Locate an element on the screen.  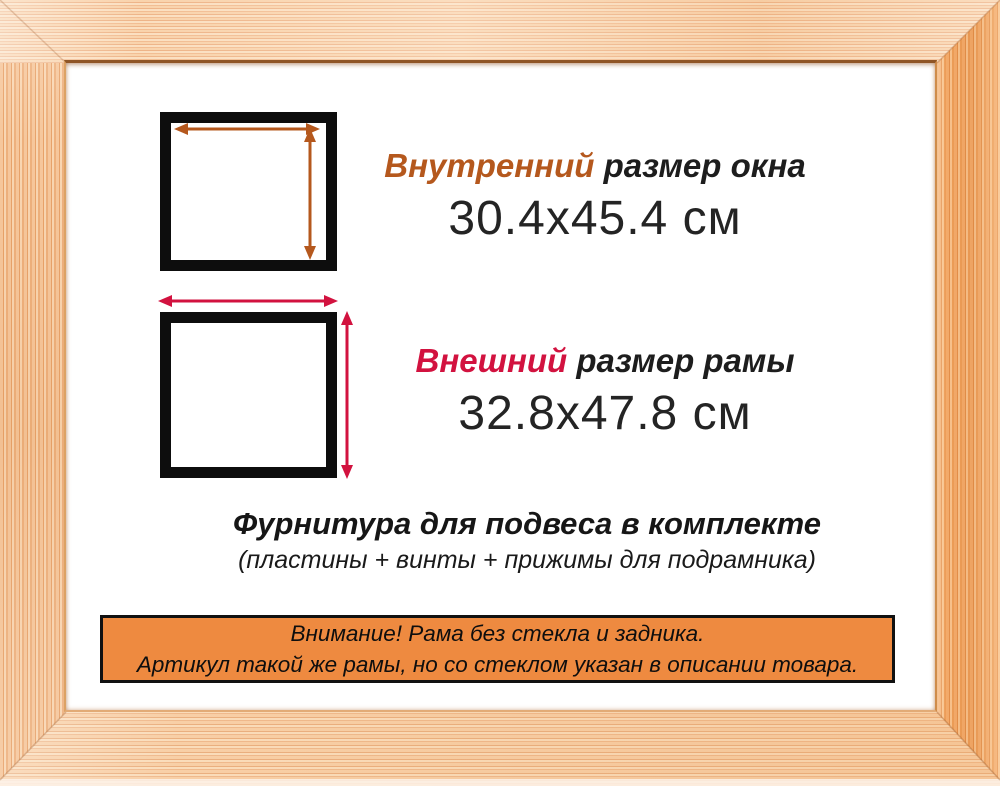
outer-size-value: 32.8x47.8 см is located at coordinates (605, 413).